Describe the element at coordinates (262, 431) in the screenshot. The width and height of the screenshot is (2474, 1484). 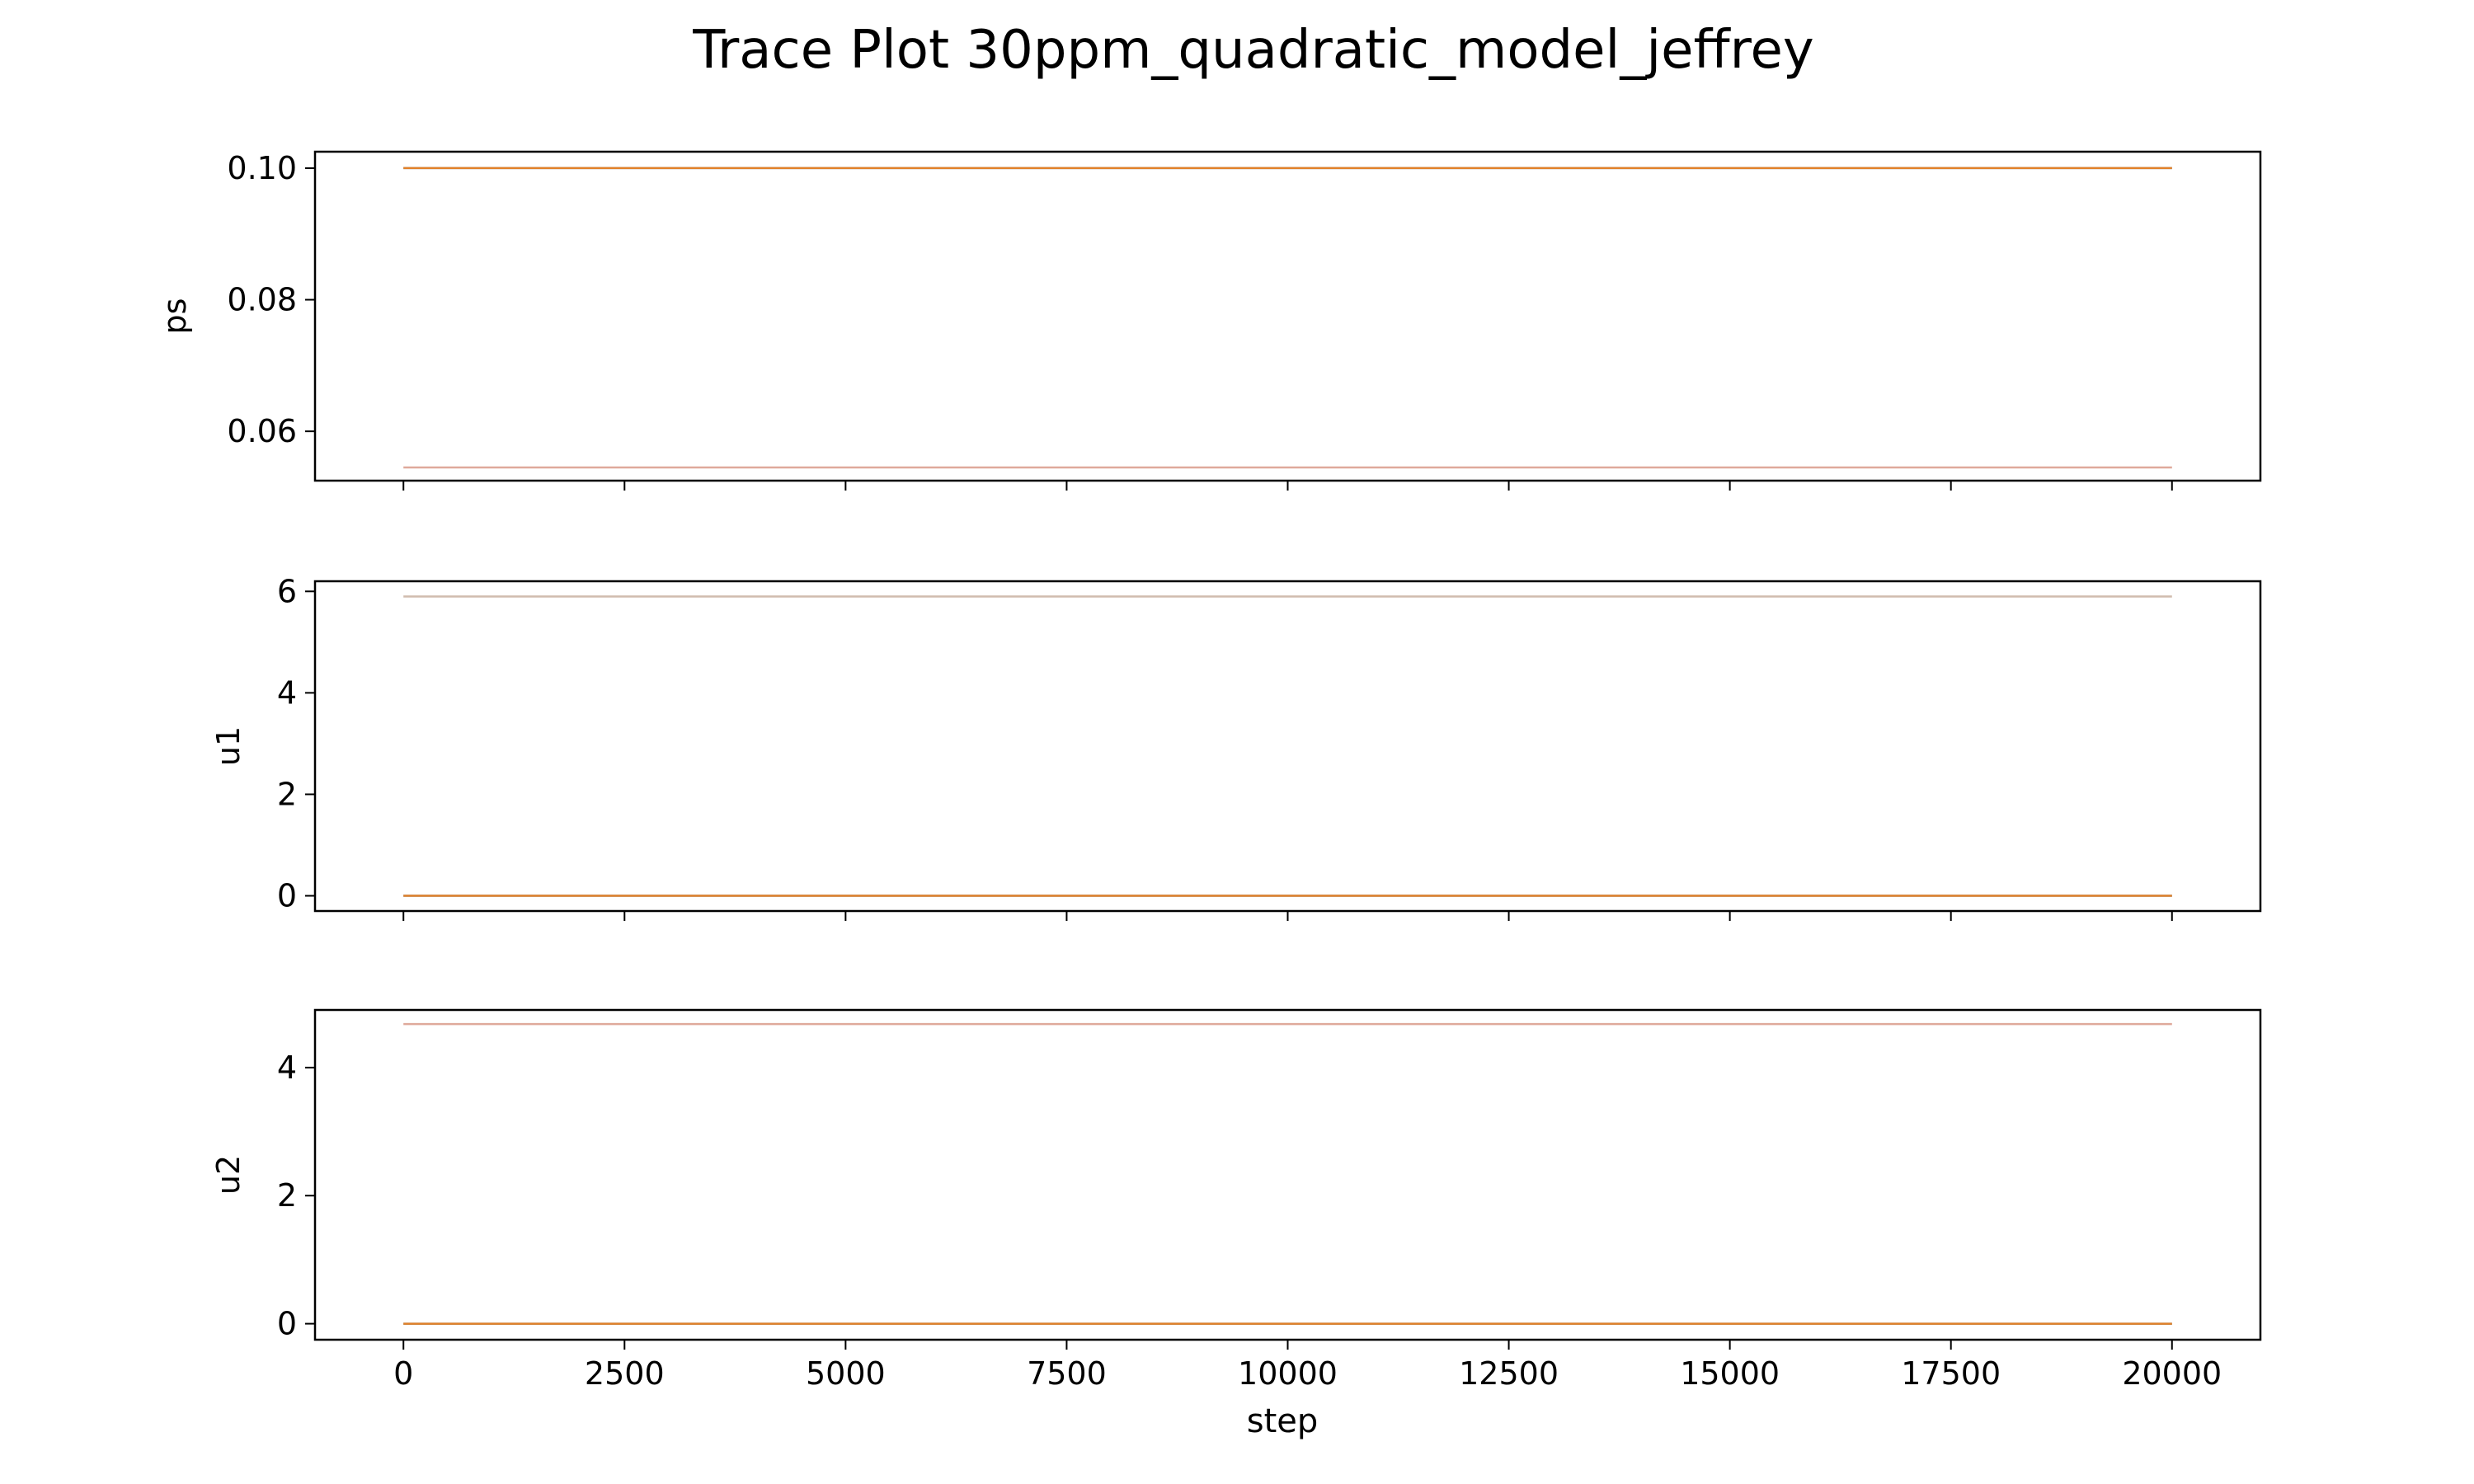
I see `y-tick-label-ps: 0.06` at that location.